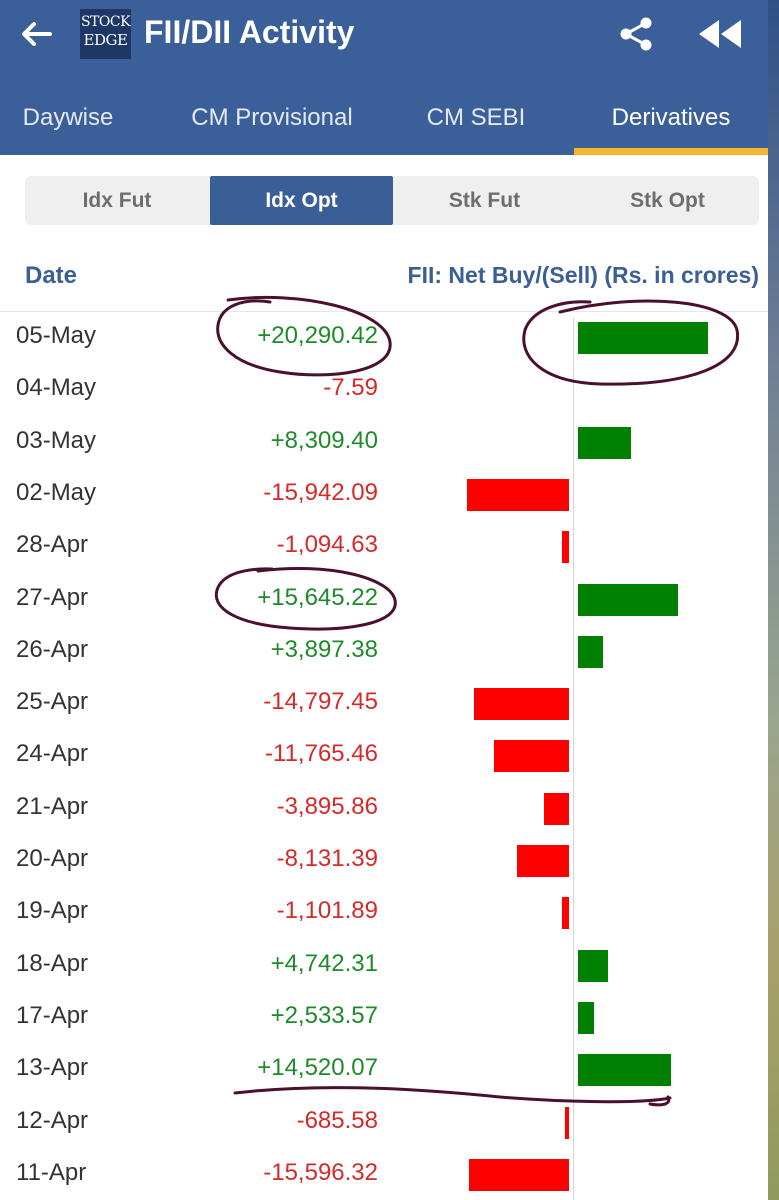  Describe the element at coordinates (324, 440) in the screenshot. I see `row-net-value: +8,309.40` at that location.